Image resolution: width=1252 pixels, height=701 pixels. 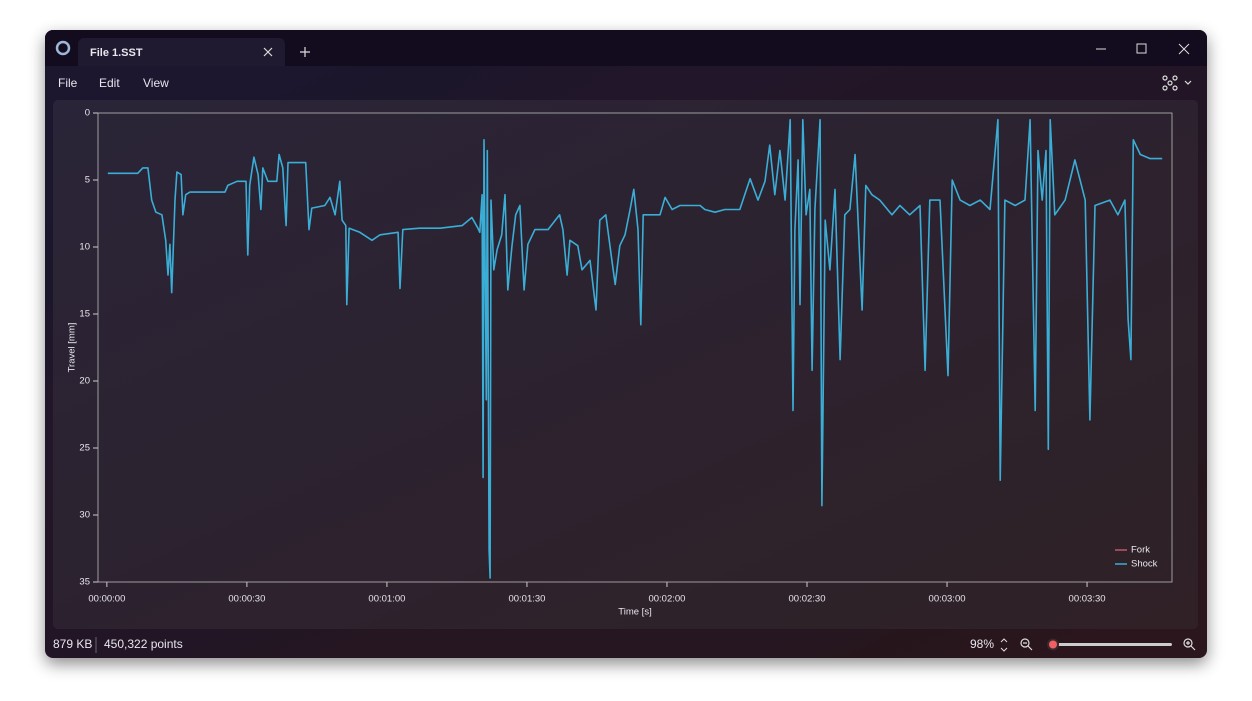 What do you see at coordinates (626, 48) in the screenshot?
I see `title-bar` at bounding box center [626, 48].